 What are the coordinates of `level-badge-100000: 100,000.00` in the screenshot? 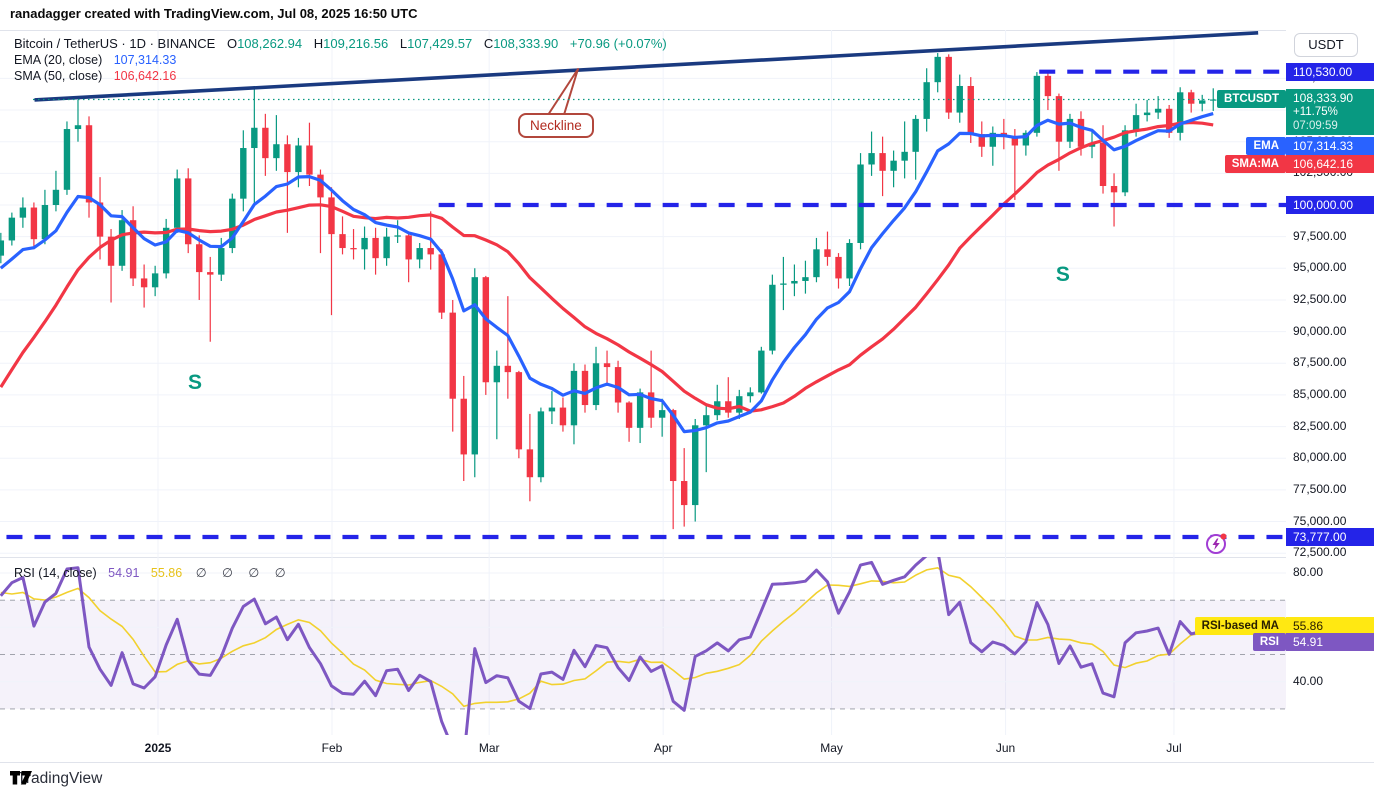 It's located at (1330, 205).